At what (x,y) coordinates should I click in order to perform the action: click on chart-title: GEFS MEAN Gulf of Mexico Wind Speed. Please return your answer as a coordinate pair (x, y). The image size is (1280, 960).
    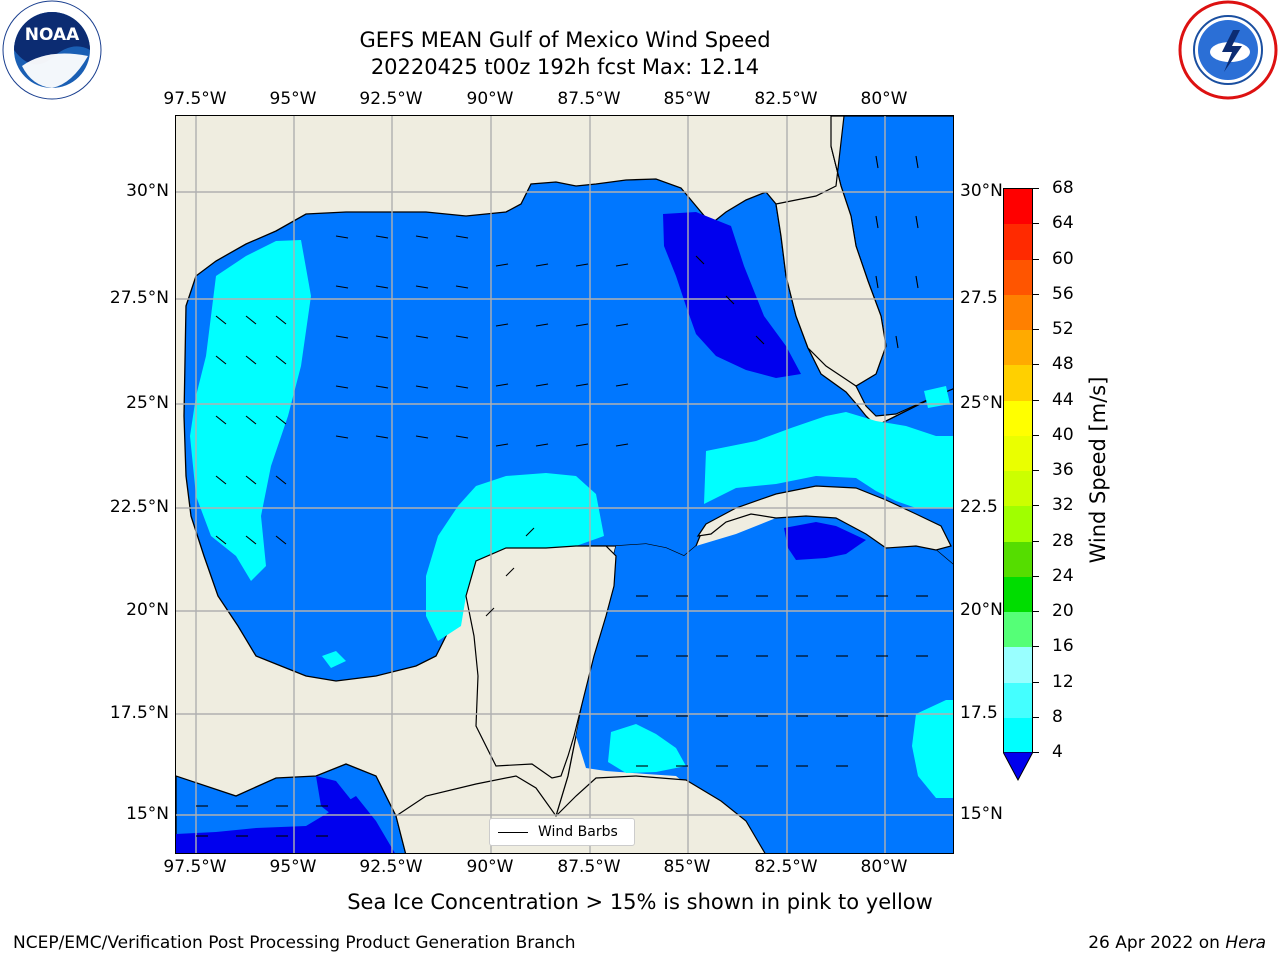
    Looking at the image, I should click on (565, 40).